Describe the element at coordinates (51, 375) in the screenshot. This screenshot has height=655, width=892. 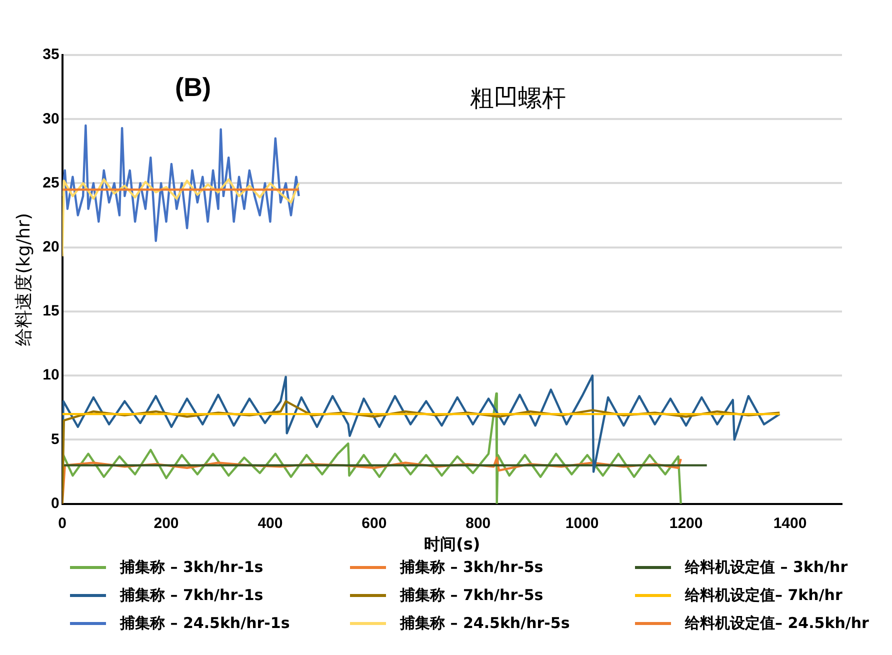
I see `y-tick-label: 10` at that location.